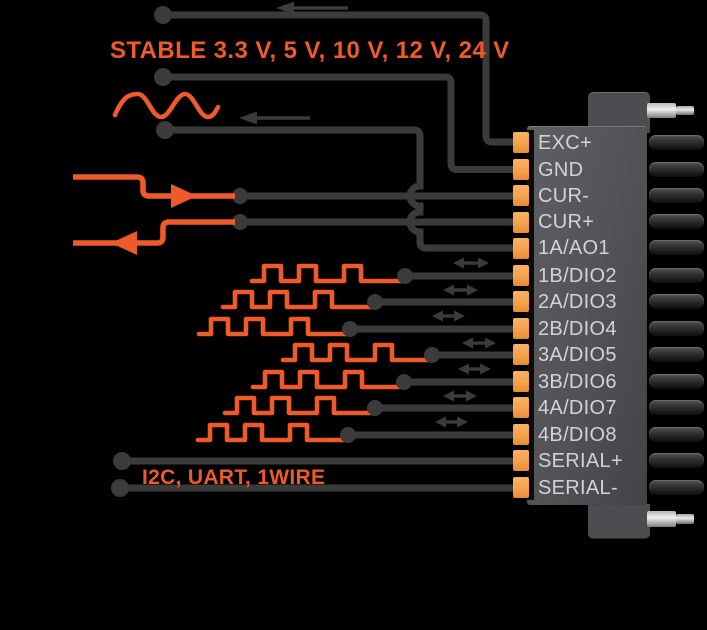  What do you see at coordinates (428, 435) in the screenshot?
I see `wire-dio8` at bounding box center [428, 435].